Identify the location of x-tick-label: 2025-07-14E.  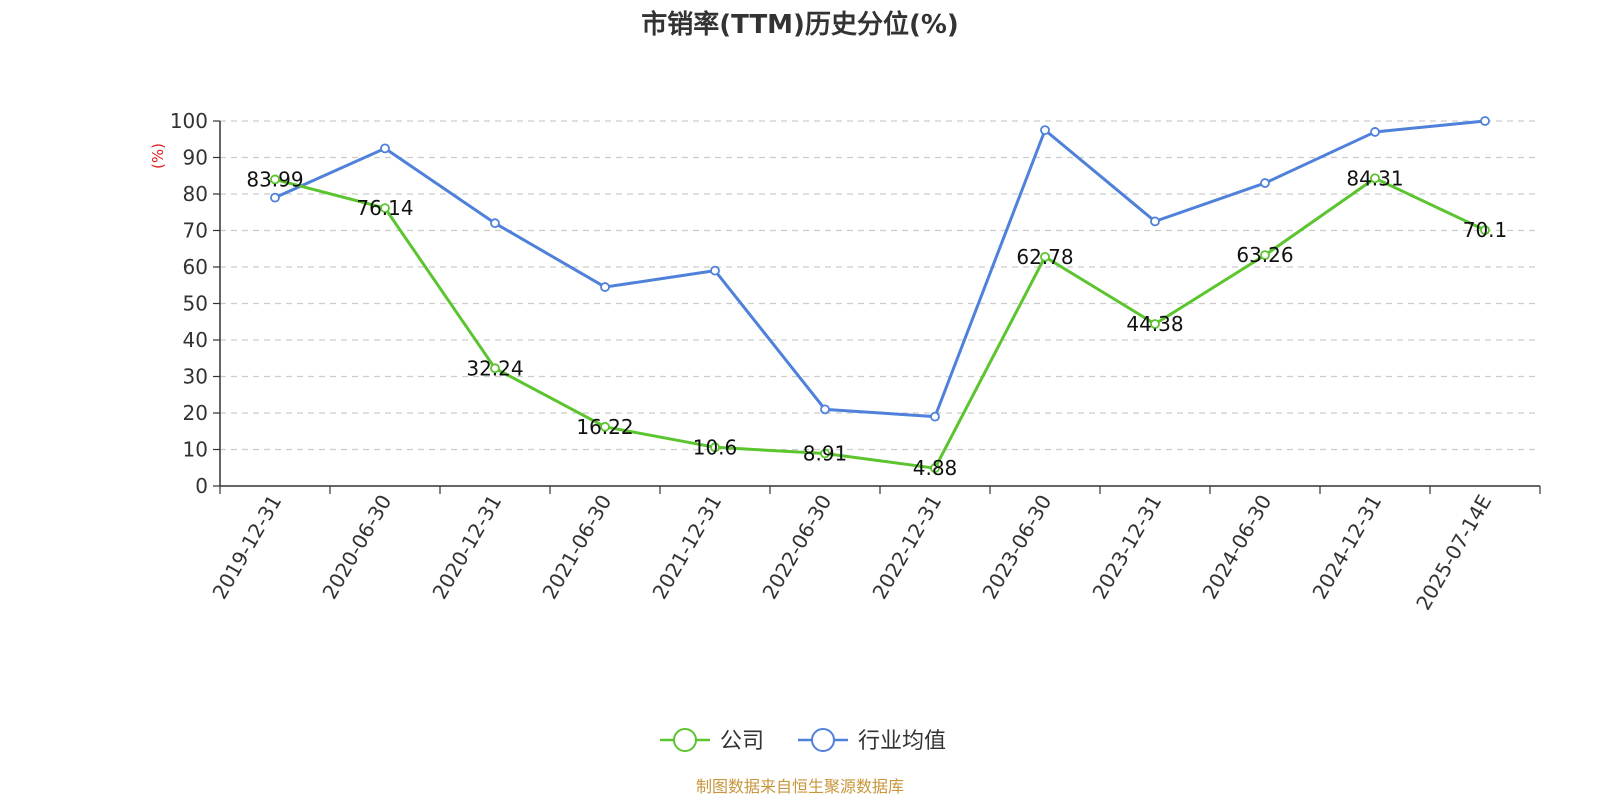
(1453, 553).